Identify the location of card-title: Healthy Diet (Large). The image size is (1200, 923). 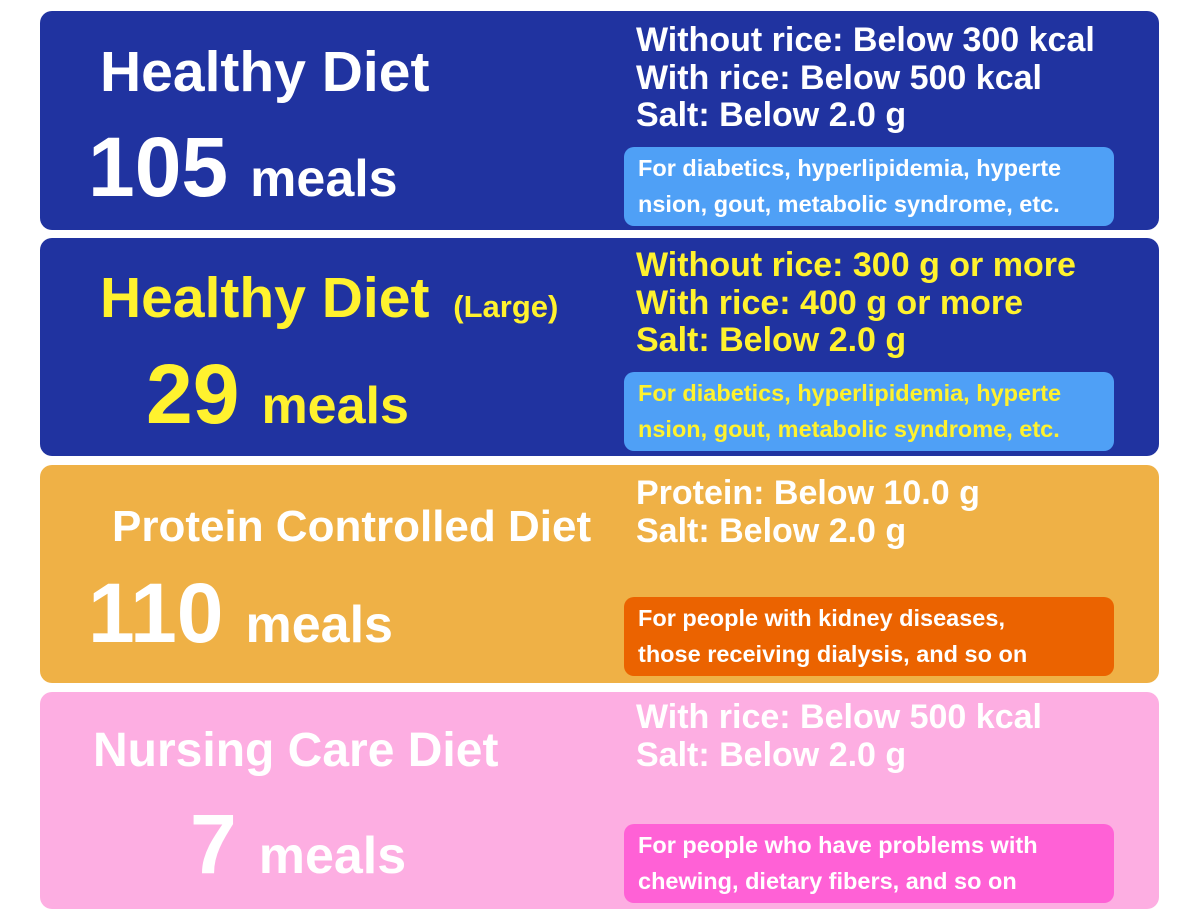
(329, 298).